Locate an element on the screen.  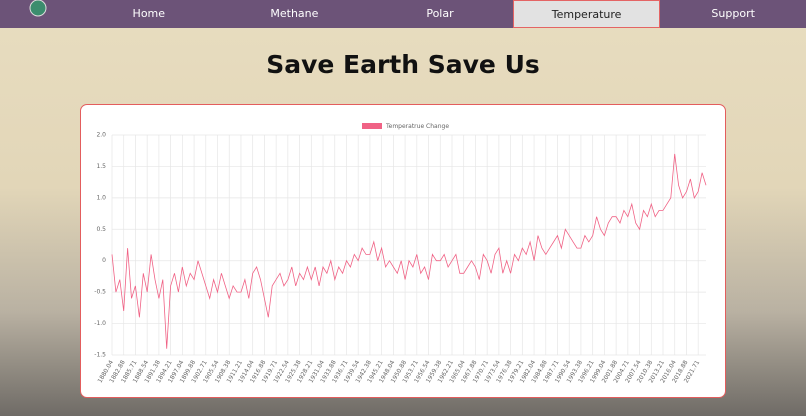
nav-item: Methane is located at coordinates (294, 13).